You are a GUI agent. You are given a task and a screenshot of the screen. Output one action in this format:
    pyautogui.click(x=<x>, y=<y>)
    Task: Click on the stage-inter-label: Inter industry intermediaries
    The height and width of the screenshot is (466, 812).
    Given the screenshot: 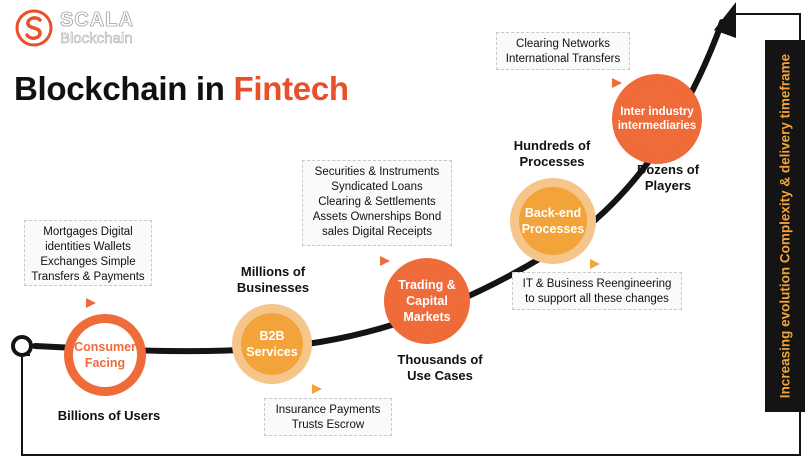 What is the action you would take?
    pyautogui.click(x=657, y=119)
    